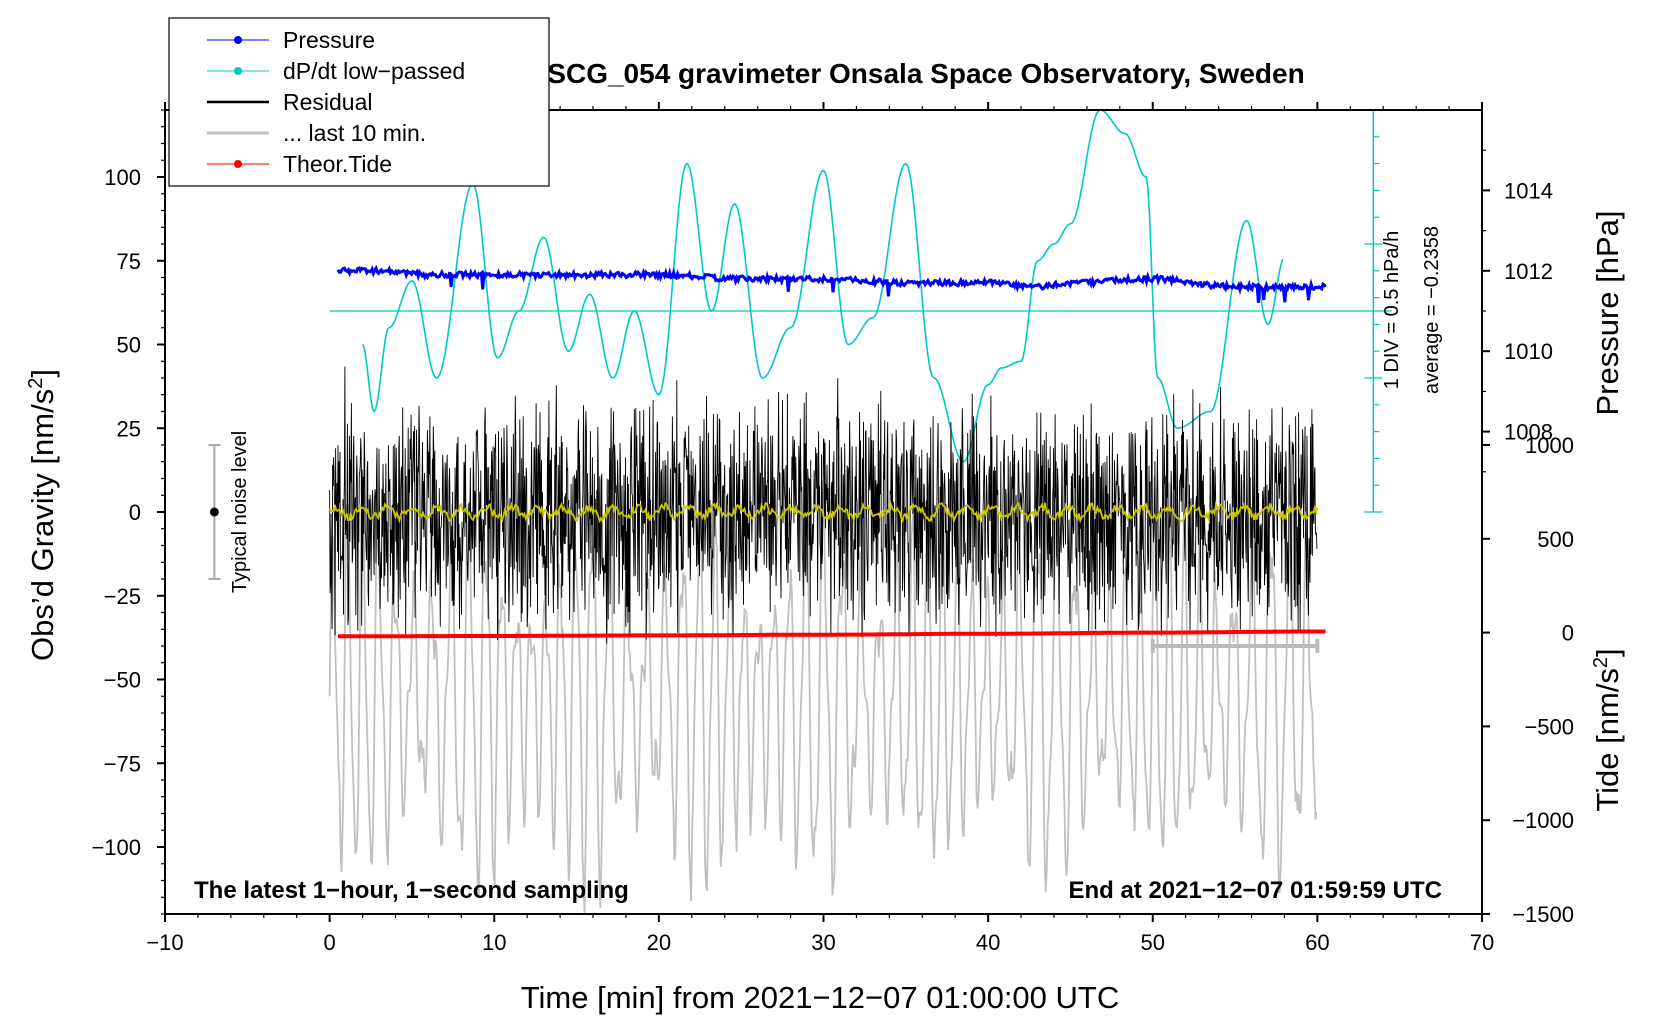 This screenshot has width=1660, height=1020. What do you see at coordinates (1543, 914) in the screenshot?
I see `tide-tick-label: −1500` at bounding box center [1543, 914].